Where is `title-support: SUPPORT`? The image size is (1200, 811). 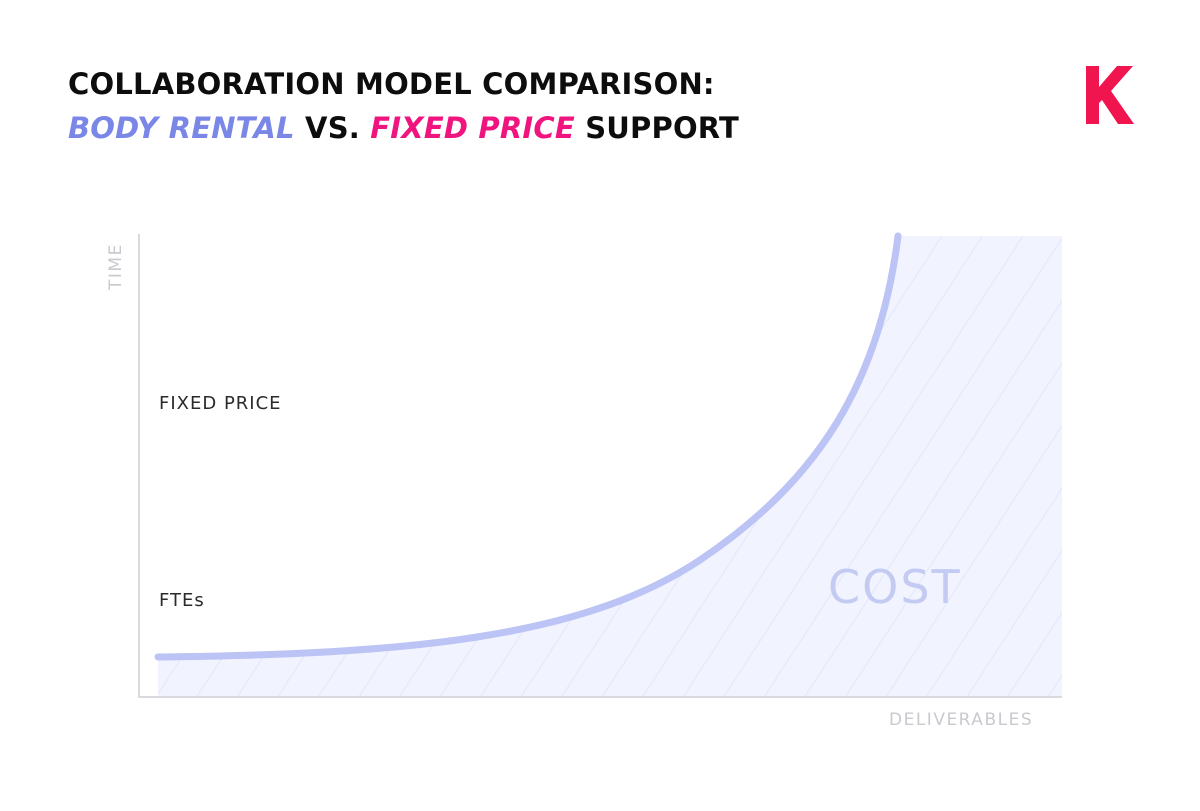
title-support: SUPPORT is located at coordinates (657, 128).